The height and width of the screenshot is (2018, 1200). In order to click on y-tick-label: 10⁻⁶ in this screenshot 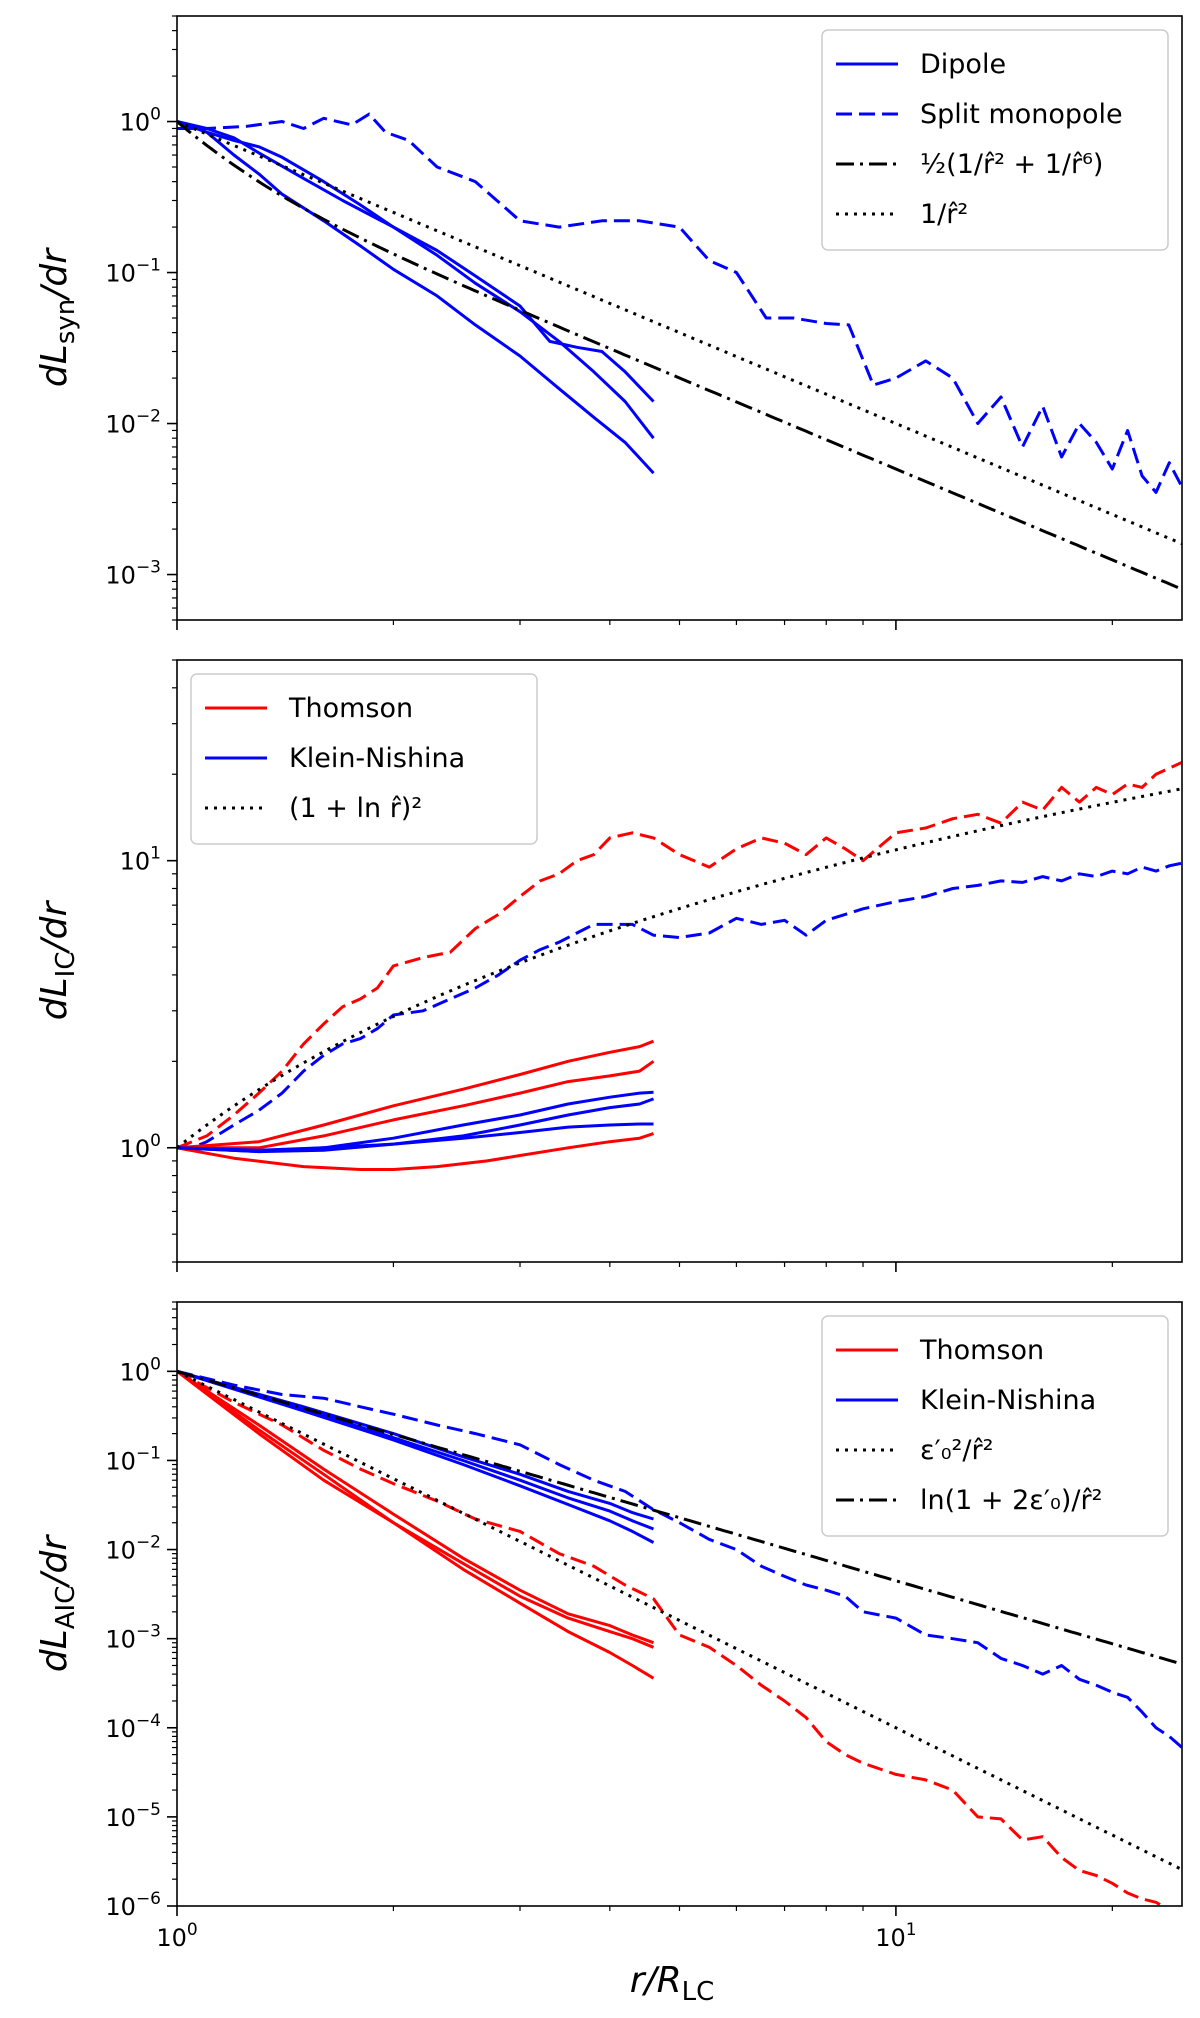, I will do `click(133, 1905)`.